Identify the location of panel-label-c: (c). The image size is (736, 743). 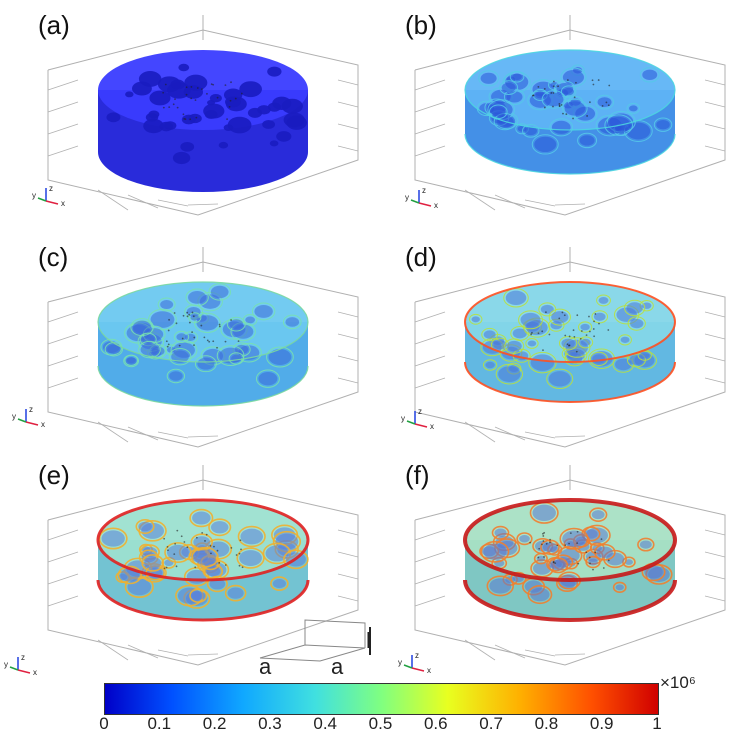
(53, 257).